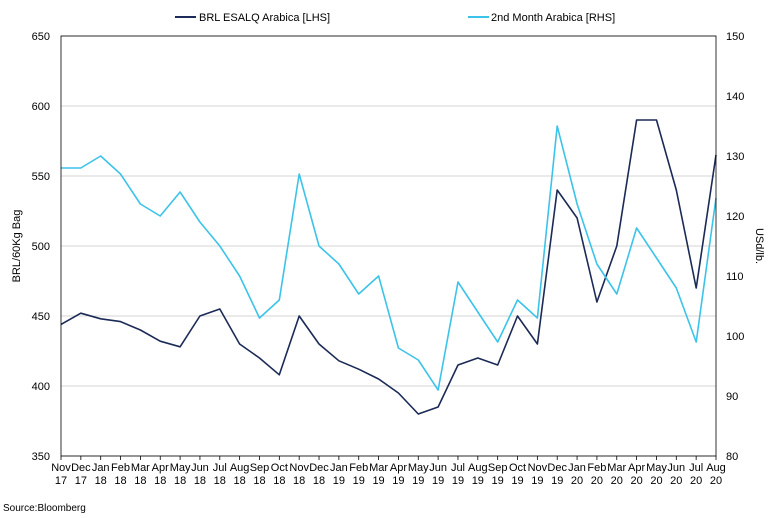 This screenshot has width=770, height=518. Describe the element at coordinates (735, 277) in the screenshot. I see `right-tick-label: 110` at that location.